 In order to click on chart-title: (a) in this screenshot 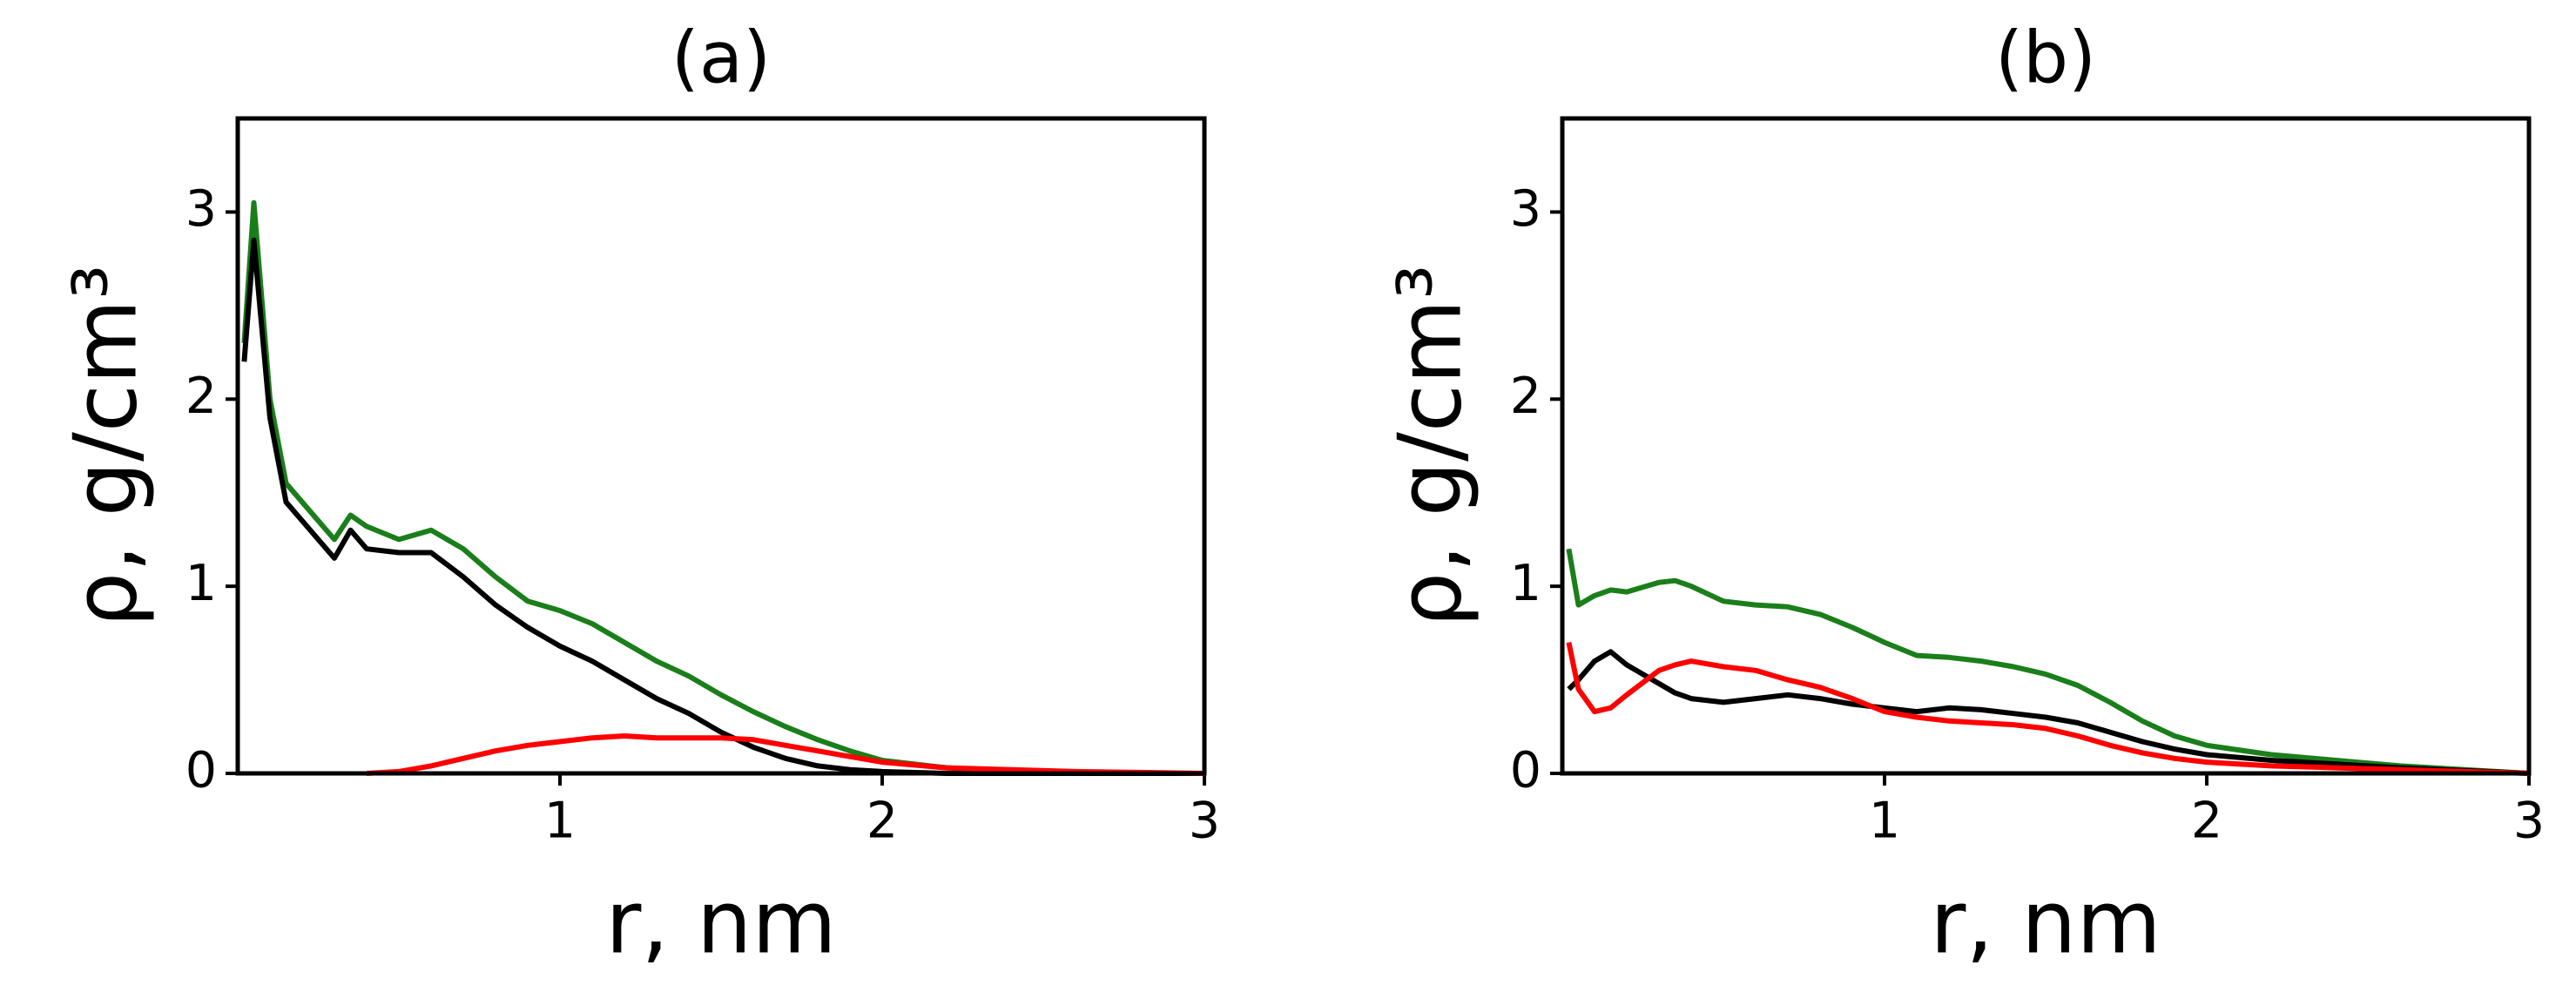, I will do `click(721, 58)`.